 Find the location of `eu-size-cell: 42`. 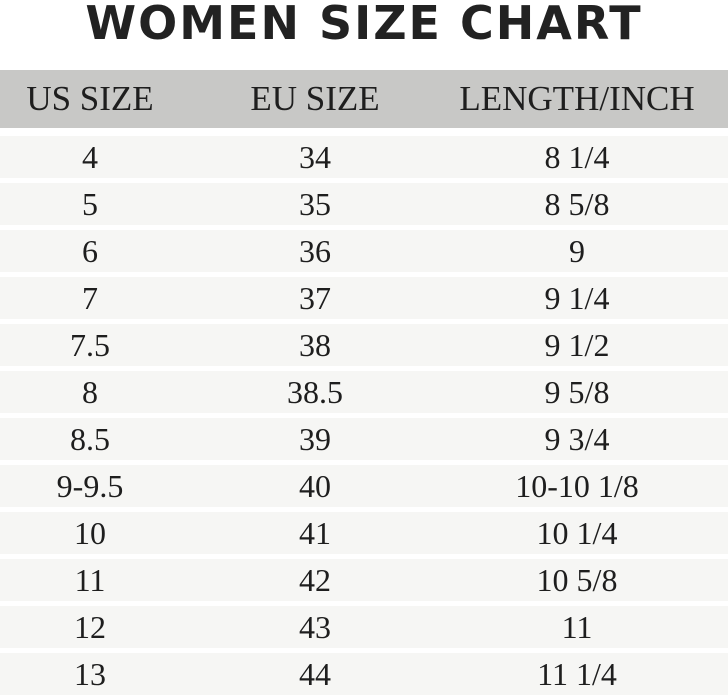

eu-size-cell: 42 is located at coordinates (315, 579).